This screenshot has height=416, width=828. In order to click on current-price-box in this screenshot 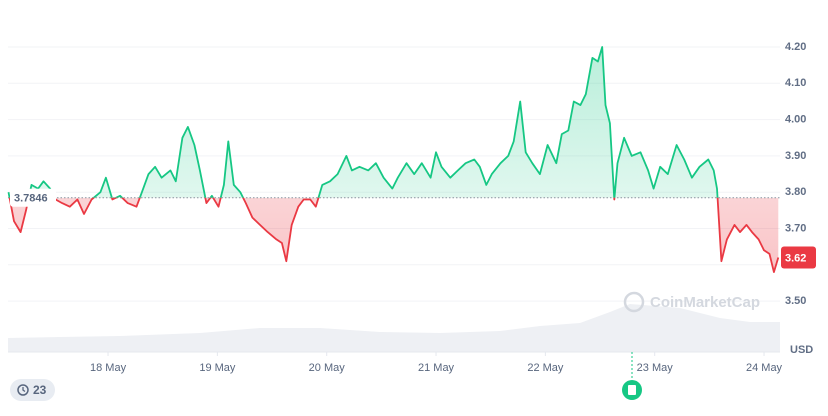, I will do `click(798, 257)`.